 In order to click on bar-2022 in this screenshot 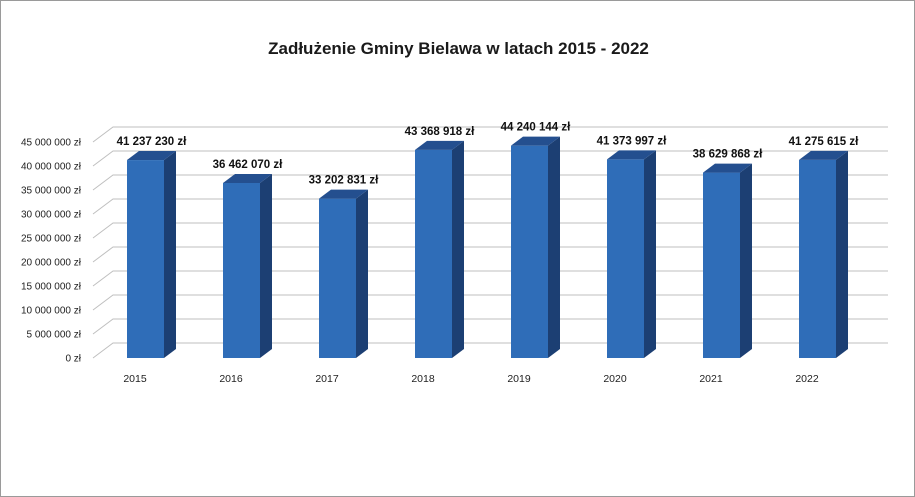, I will do `click(823, 254)`.